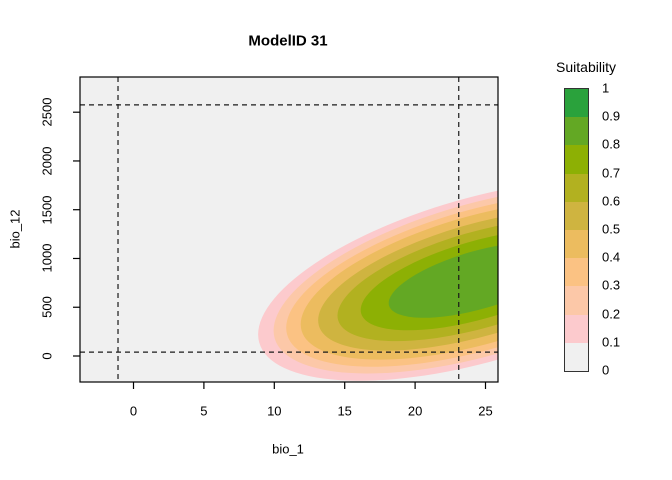  Describe the element at coordinates (606, 88) in the screenshot. I see `legend-tick-label: 1` at that location.